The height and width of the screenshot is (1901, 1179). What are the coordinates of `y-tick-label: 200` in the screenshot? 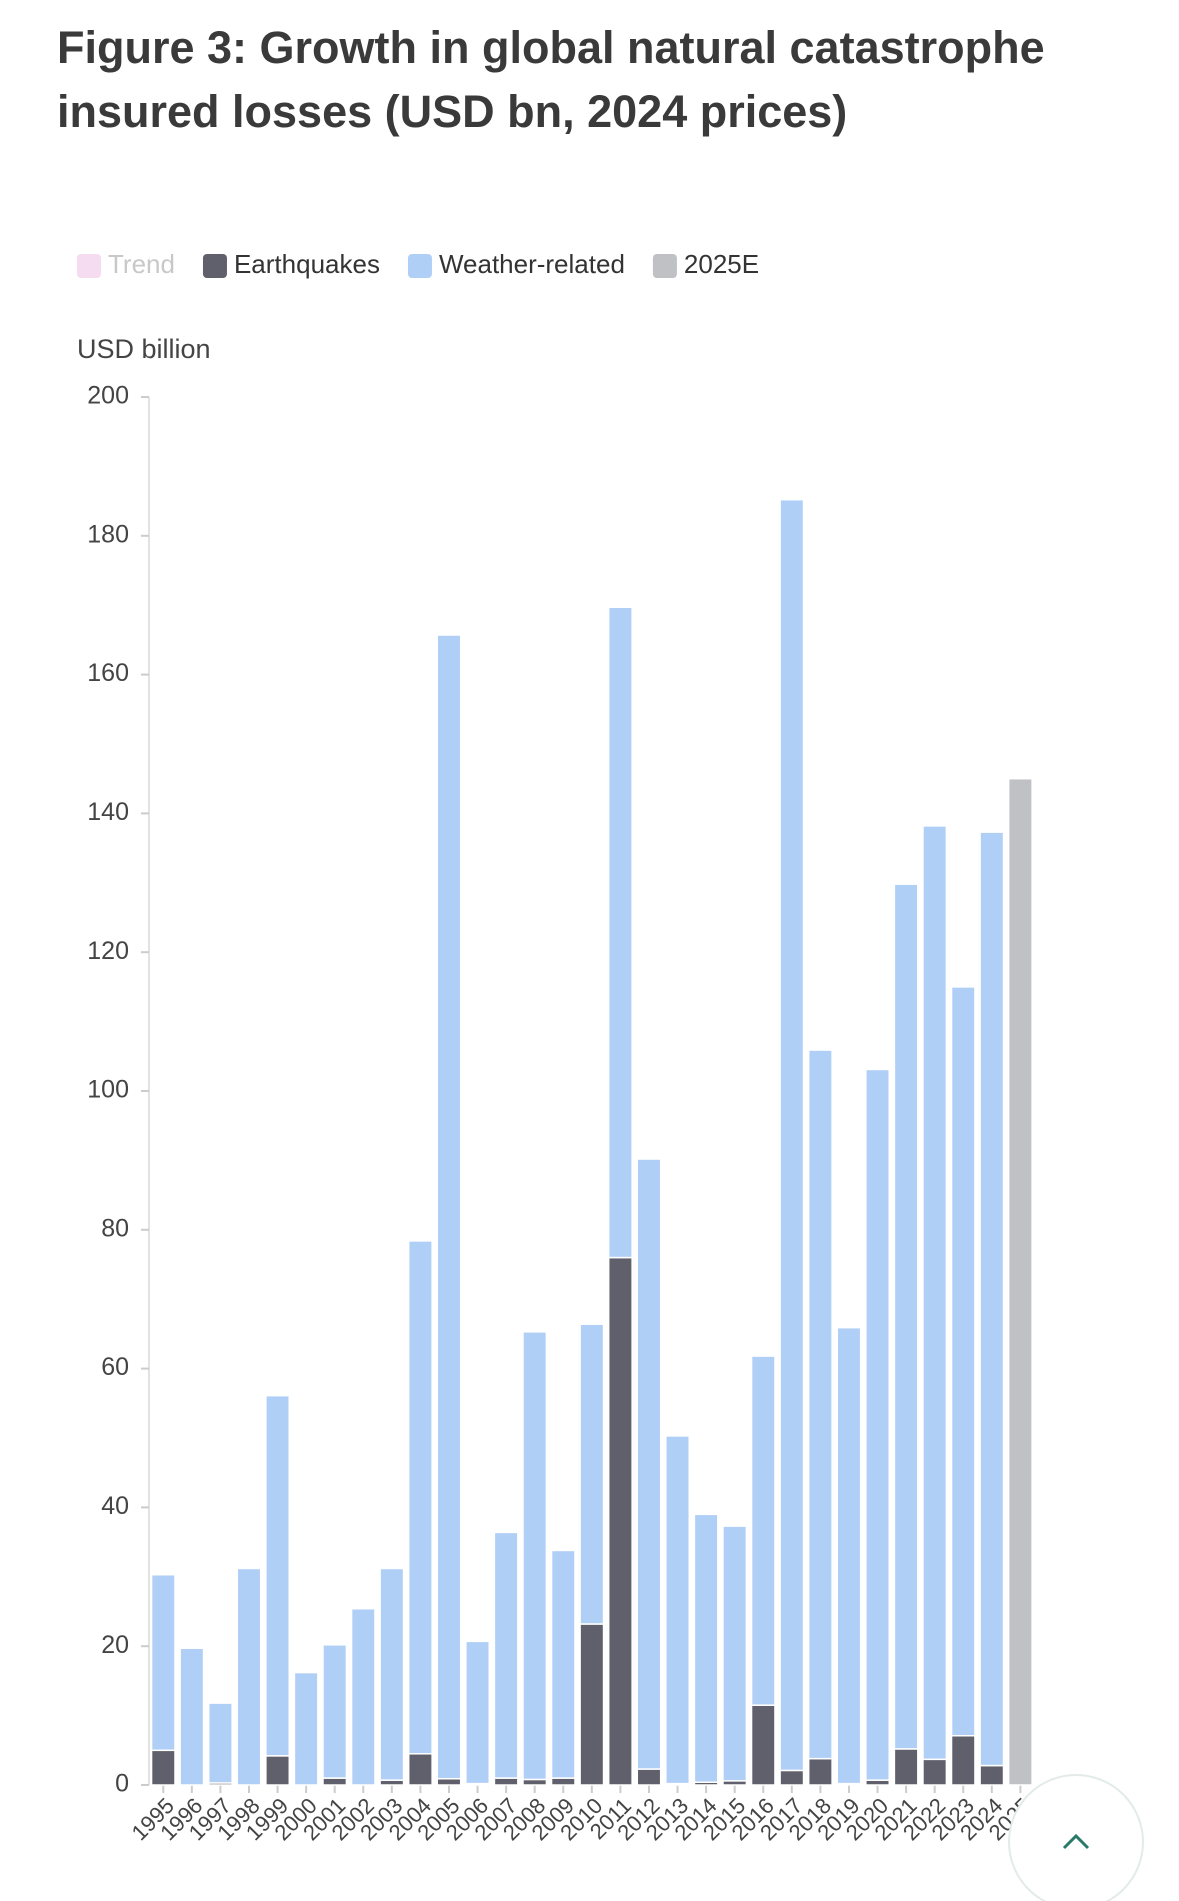 It's located at (108, 396).